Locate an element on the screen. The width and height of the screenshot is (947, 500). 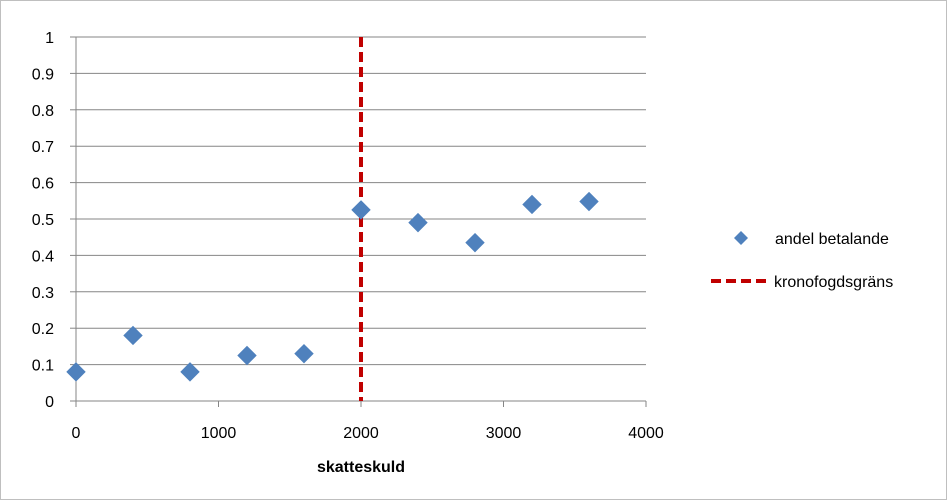
legend-item-kronofogdsgrans: kronofogdsgräns is located at coordinates (802, 282).